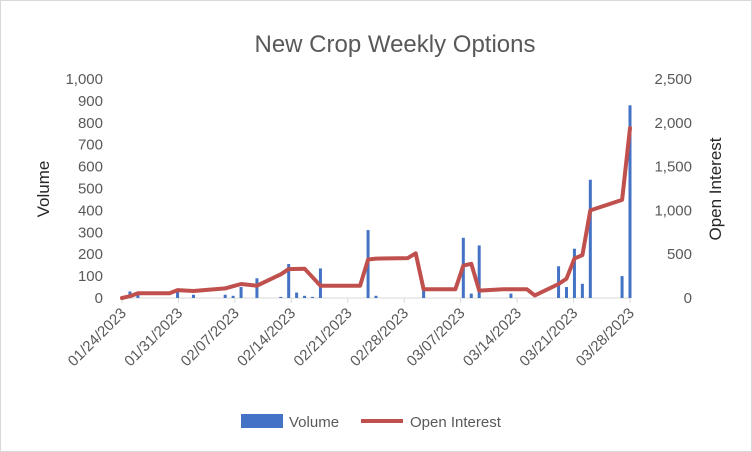 The width and height of the screenshot is (752, 452). Describe the element at coordinates (262, 421) in the screenshot. I see `legend-volume-swatch` at that location.